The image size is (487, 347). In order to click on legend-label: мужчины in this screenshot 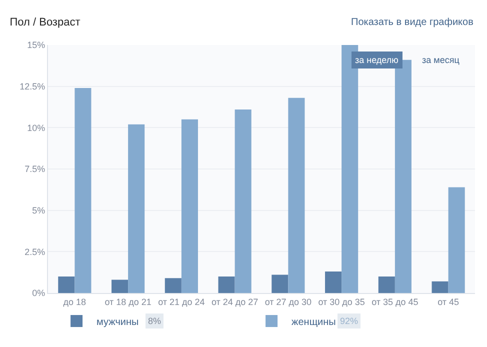, I will do `click(117, 322)`.